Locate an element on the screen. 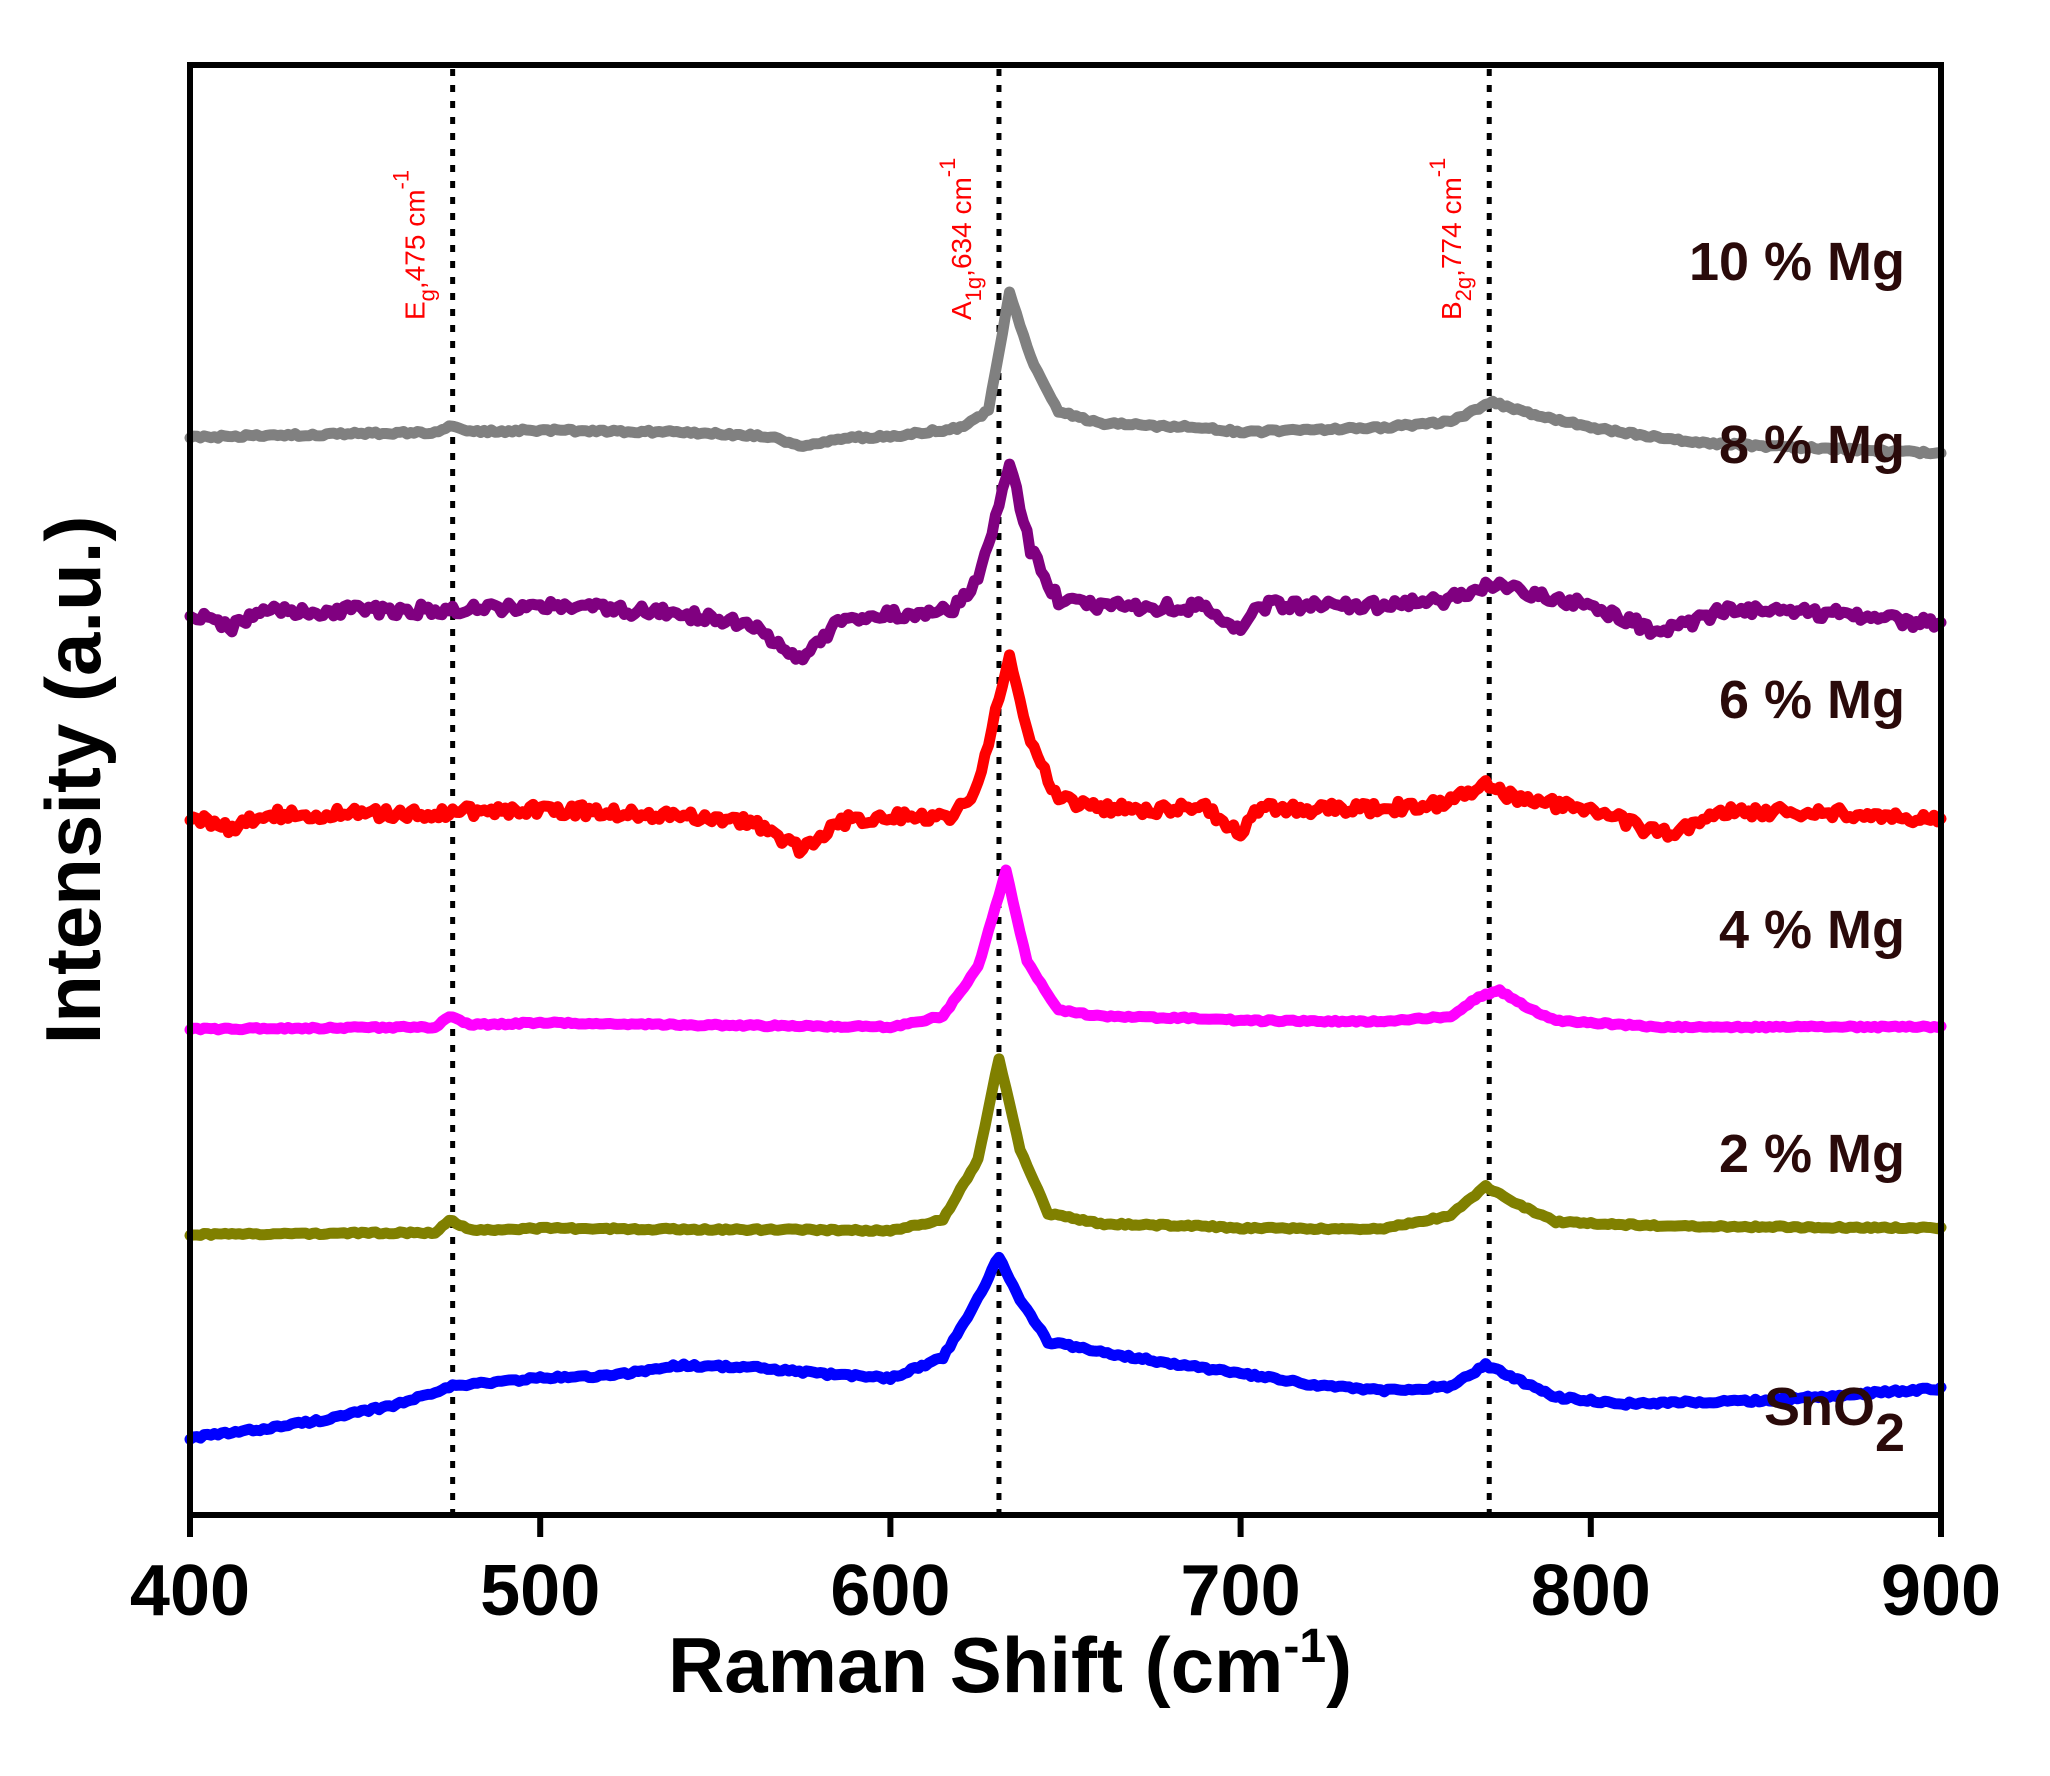  x-tick-label-800: 800 is located at coordinates (1591, 1591).